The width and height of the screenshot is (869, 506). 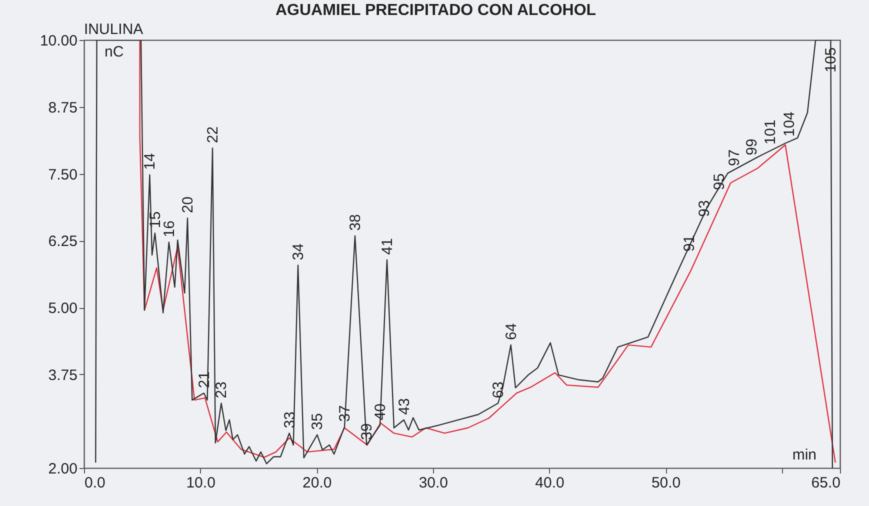 What do you see at coordinates (404, 406) in the screenshot?
I see `annotation: 43` at bounding box center [404, 406].